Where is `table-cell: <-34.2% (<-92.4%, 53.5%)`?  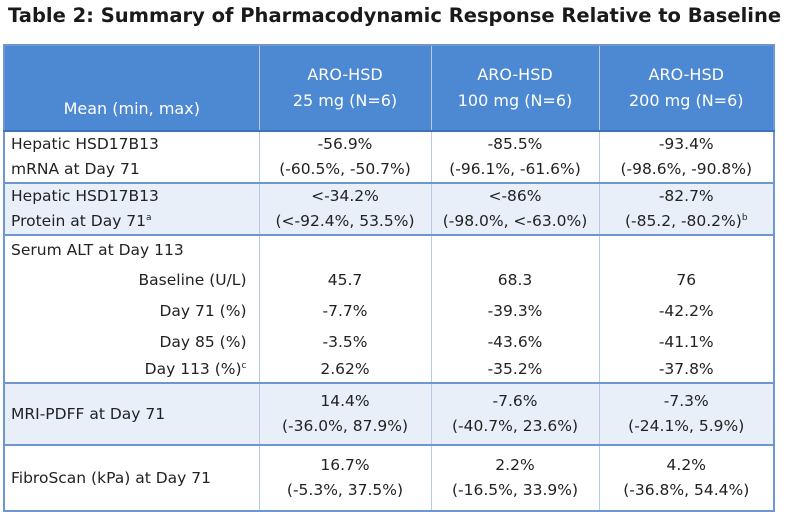 table-cell: <-34.2% (<-92.4%, 53.5%) is located at coordinates (344, 208).